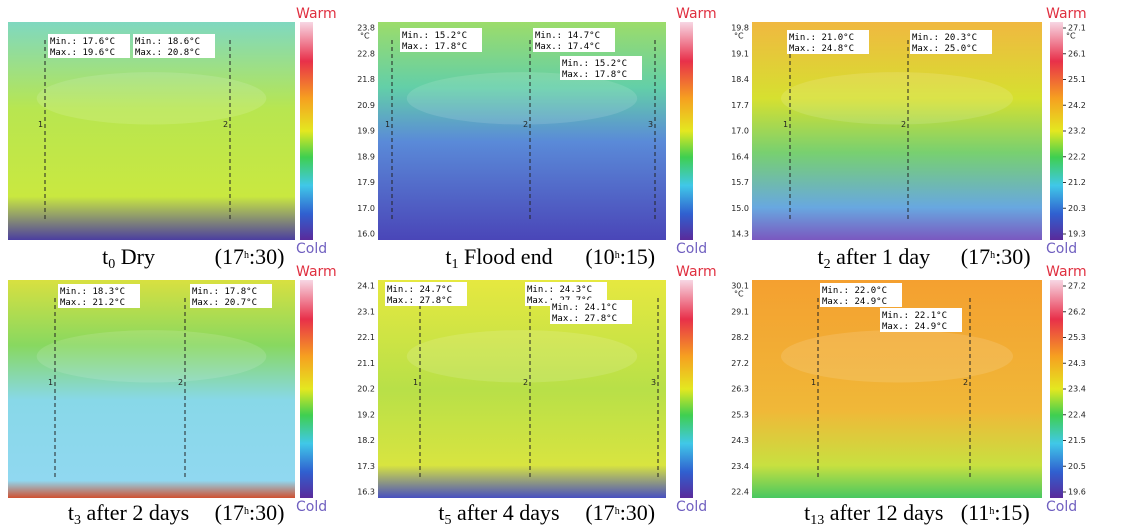  What do you see at coordinates (567, 36) in the screenshot?
I see `annotation-min: Min.: 14.7°C` at bounding box center [567, 36].